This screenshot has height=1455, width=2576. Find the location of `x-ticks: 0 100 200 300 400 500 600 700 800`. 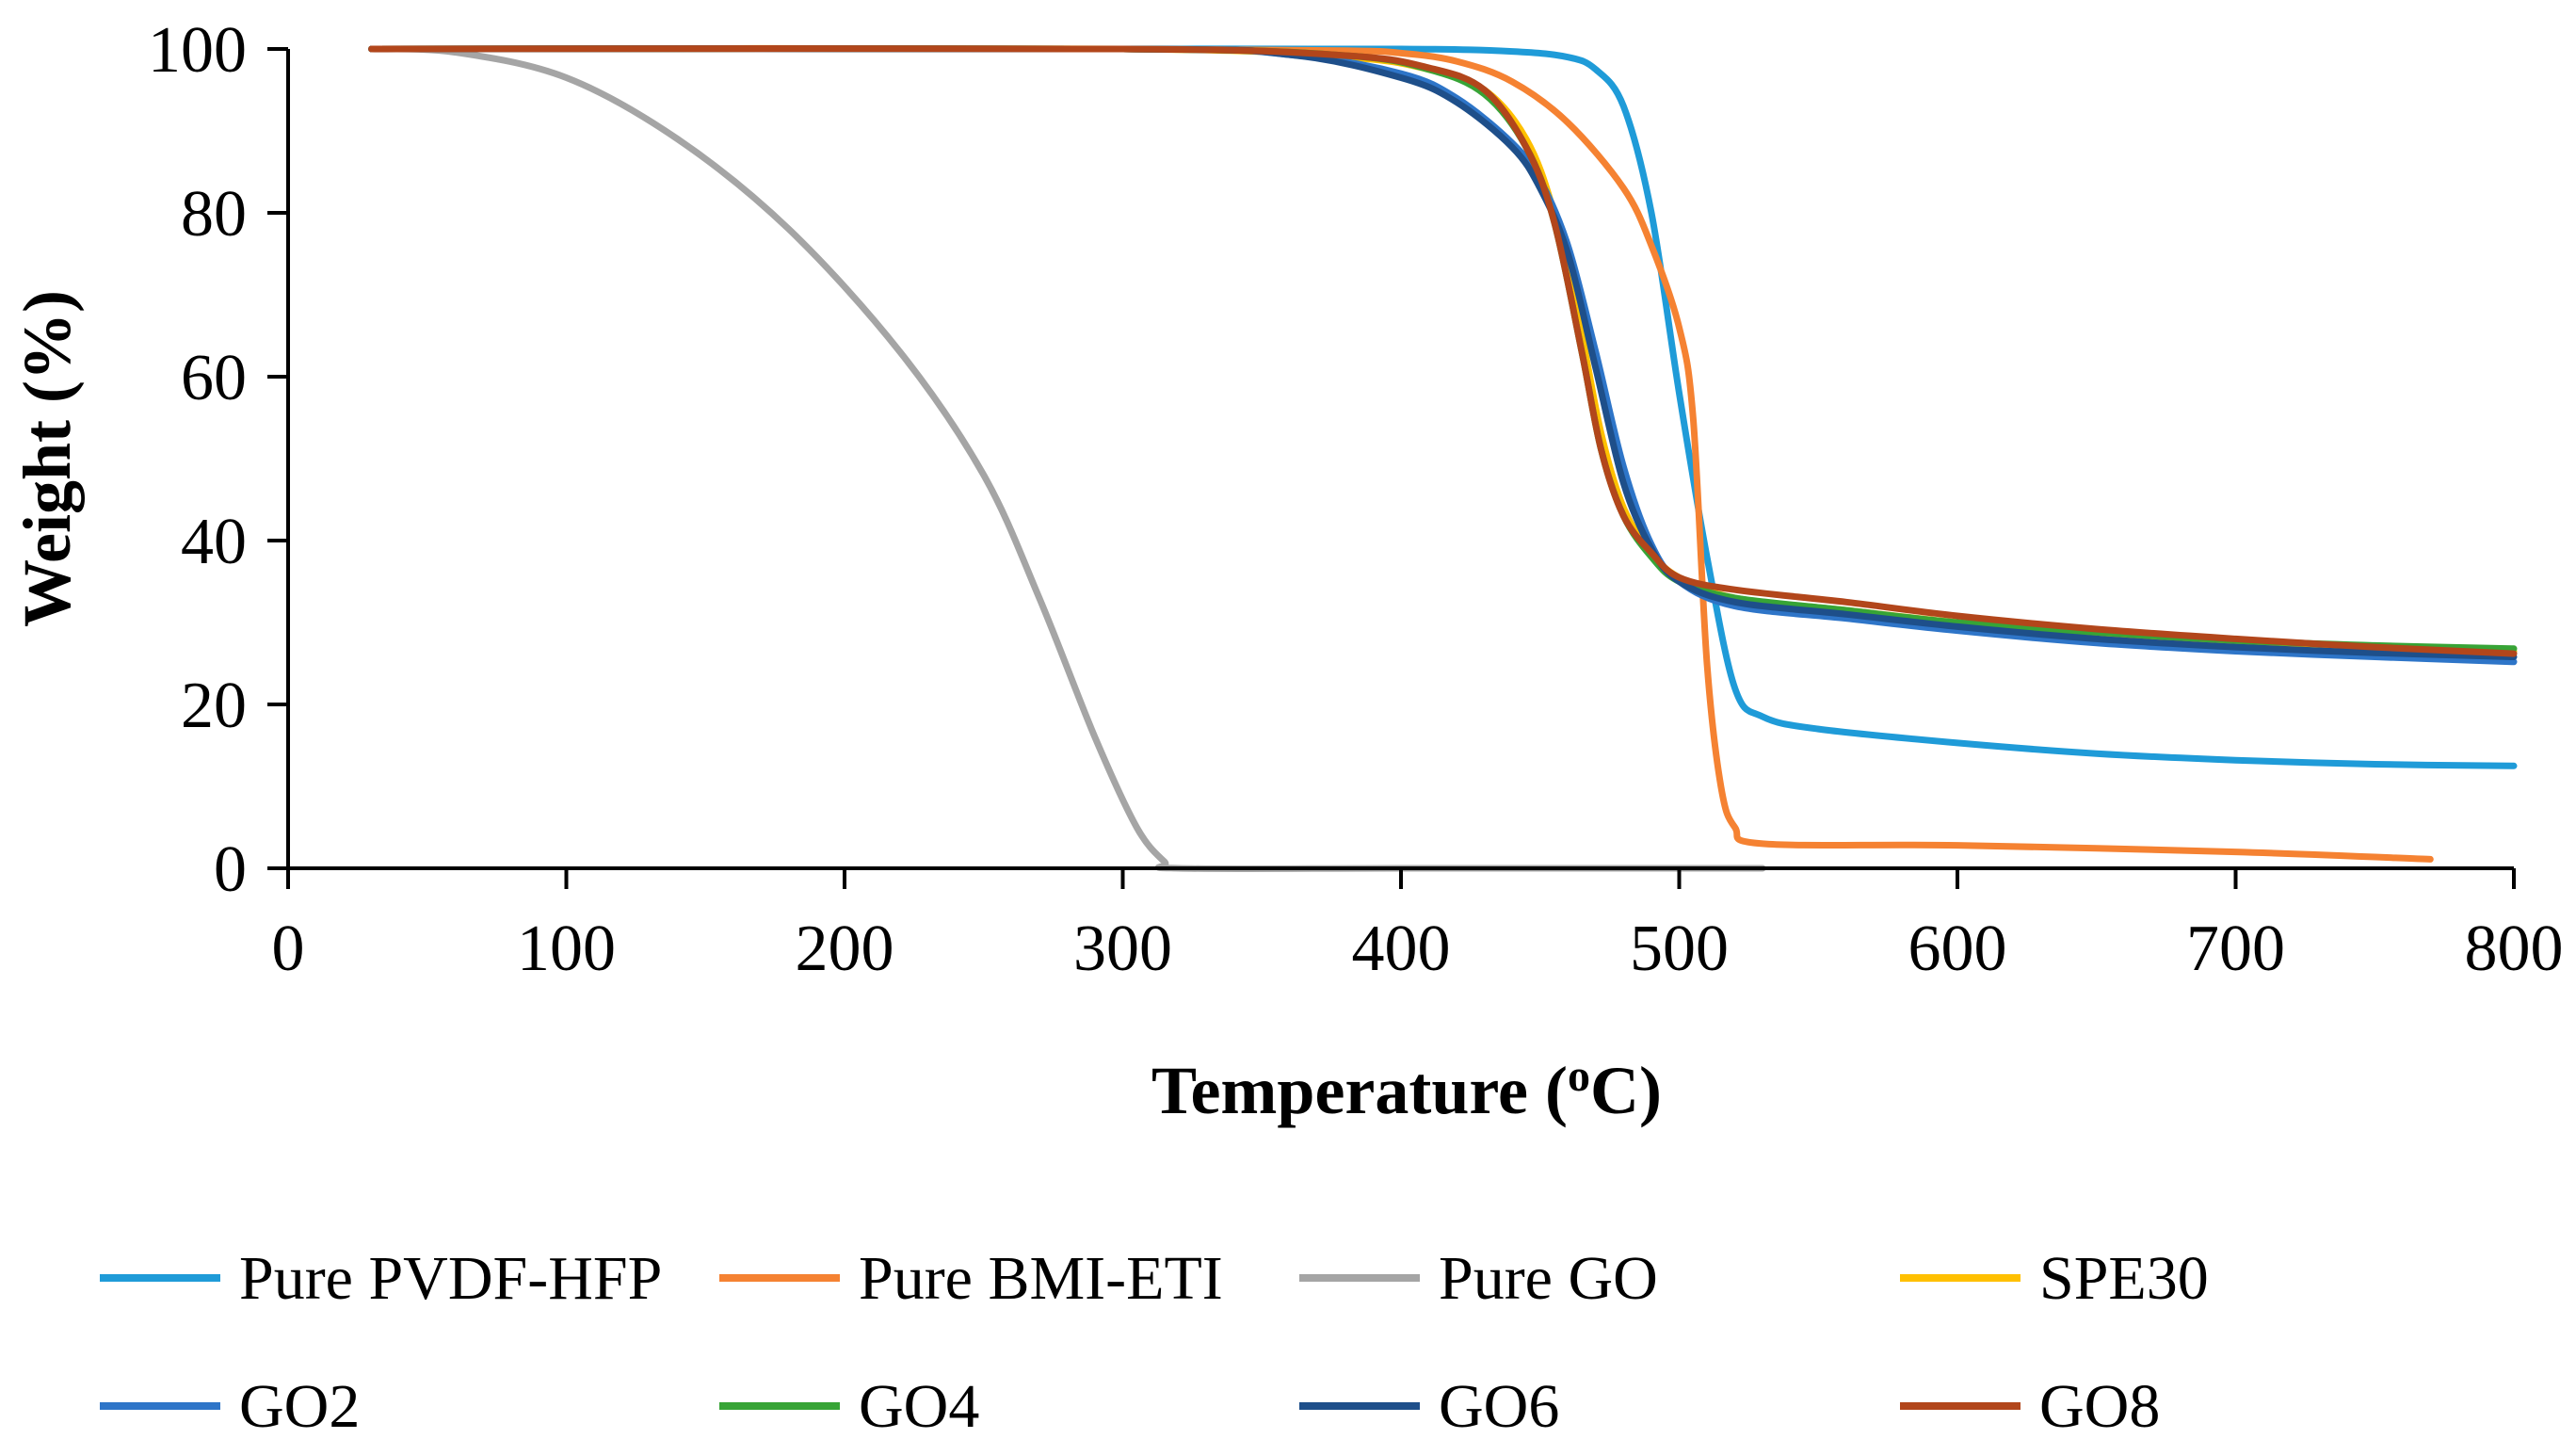

x-ticks: 0 100 200 300 400 500 600 700 800 is located at coordinates (1418, 926).